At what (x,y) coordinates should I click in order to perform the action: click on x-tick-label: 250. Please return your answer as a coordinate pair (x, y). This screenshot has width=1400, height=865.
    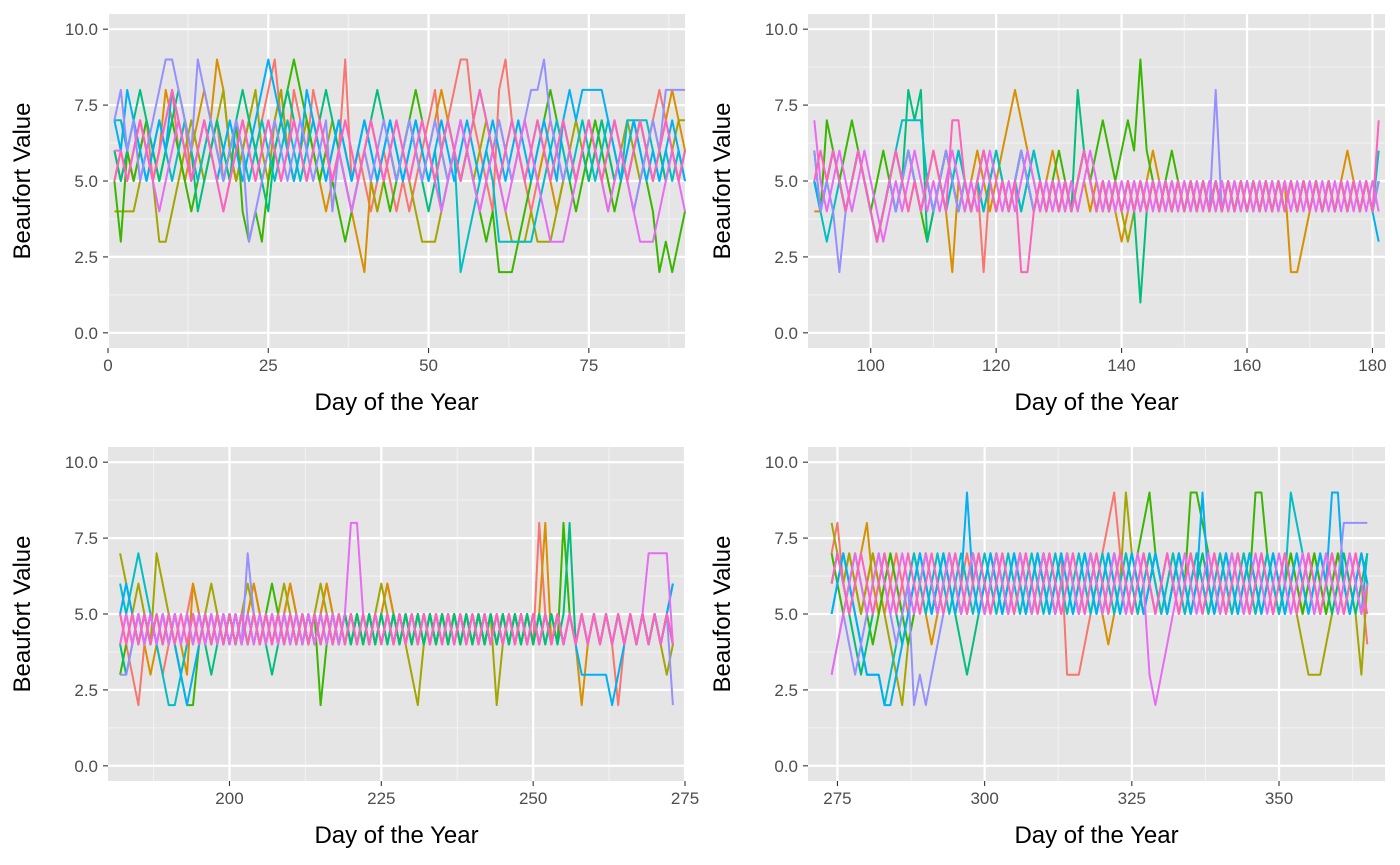
    Looking at the image, I should click on (533, 798).